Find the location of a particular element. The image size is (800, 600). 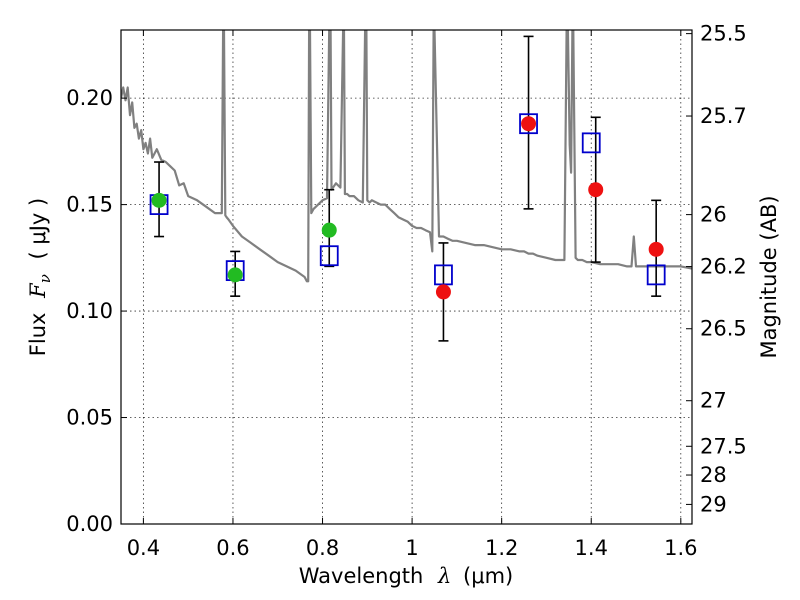

y2-tick-label: 25.5 is located at coordinates (723, 34).